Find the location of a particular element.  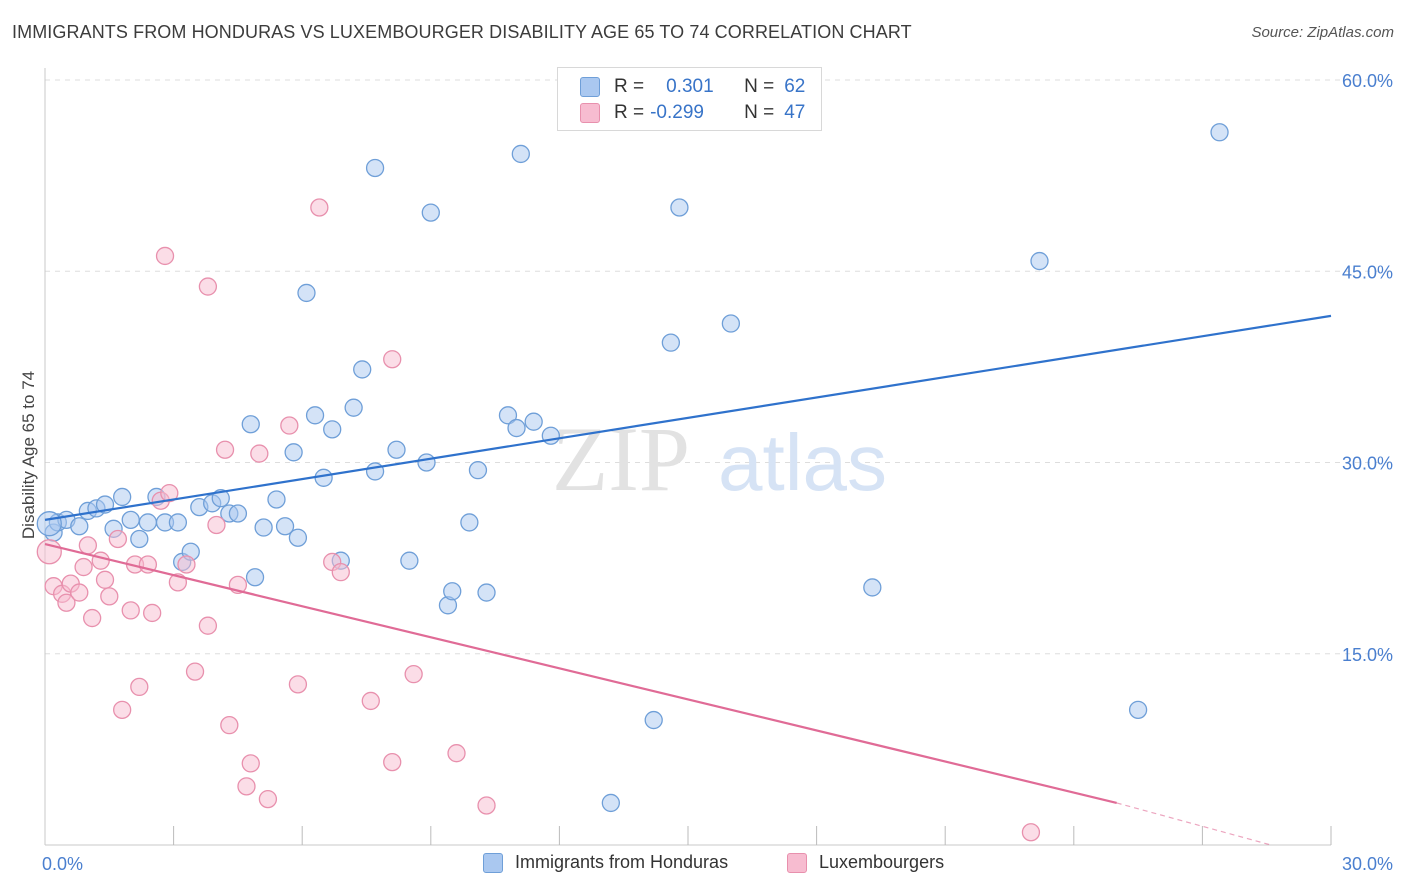

stats-row-honduras: R = 0.301 N = 62 is located at coordinates (692, 87).